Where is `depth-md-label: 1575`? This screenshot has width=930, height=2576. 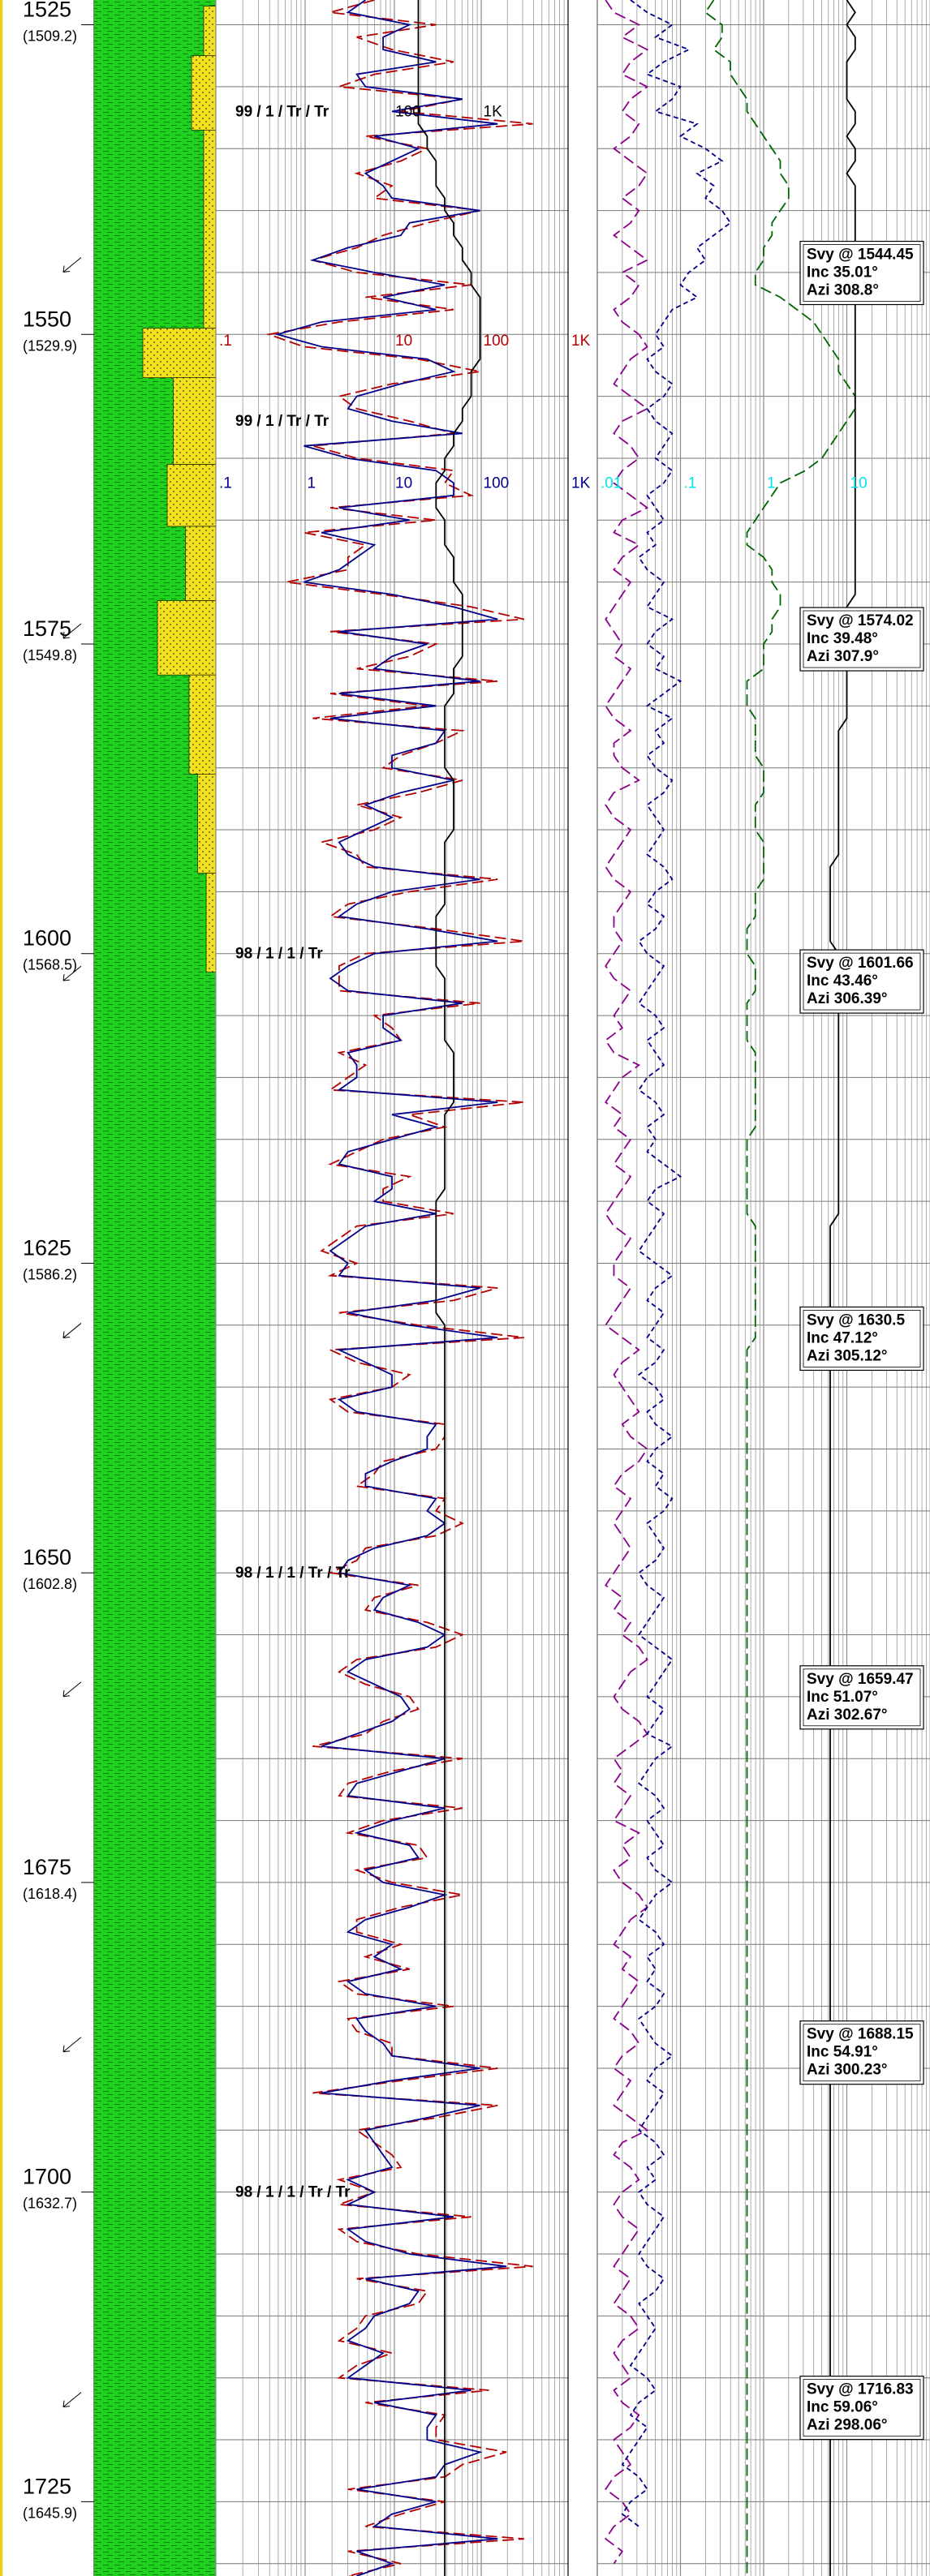
depth-md-label: 1575 is located at coordinates (47, 628).